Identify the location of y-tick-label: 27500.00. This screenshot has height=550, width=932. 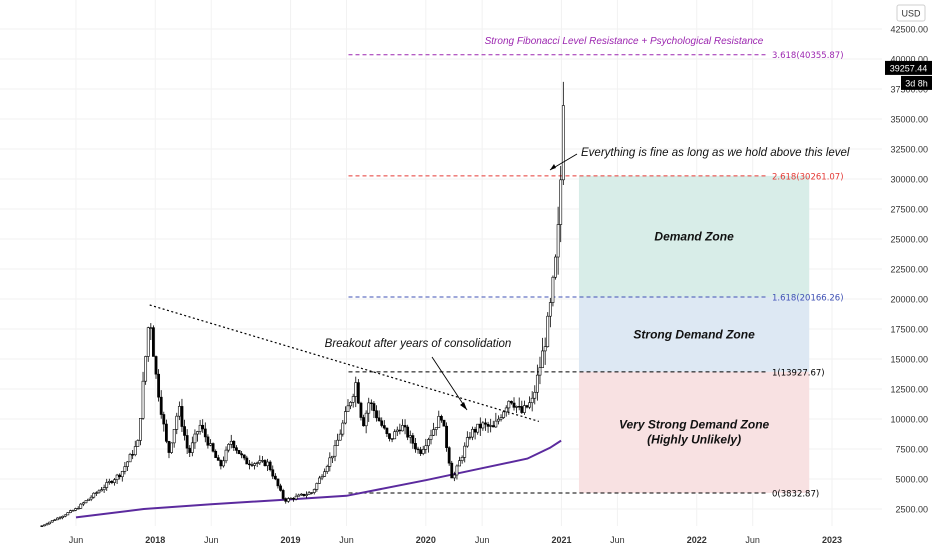
(909, 210).